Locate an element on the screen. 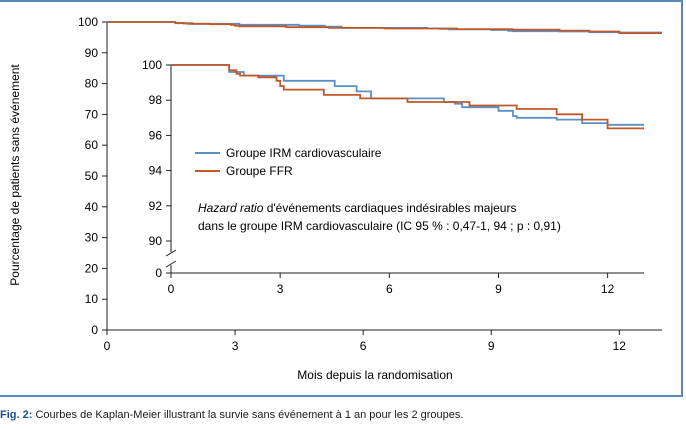 This screenshot has width=686, height=430. inset-y-zero-label: 0 is located at coordinates (158, 273).